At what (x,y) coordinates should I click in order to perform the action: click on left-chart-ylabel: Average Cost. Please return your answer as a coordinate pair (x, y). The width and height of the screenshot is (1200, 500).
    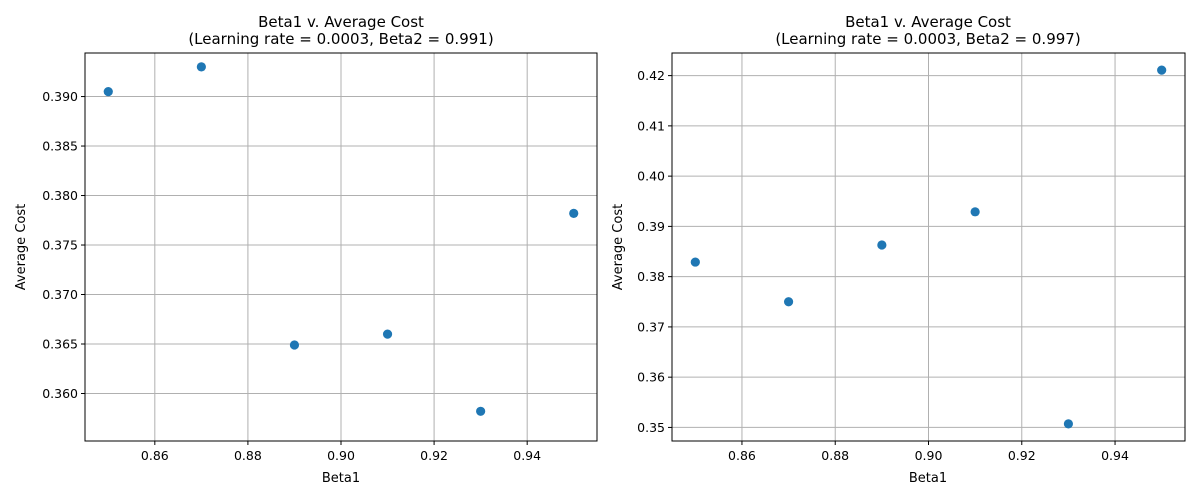
    Looking at the image, I should click on (21, 247).